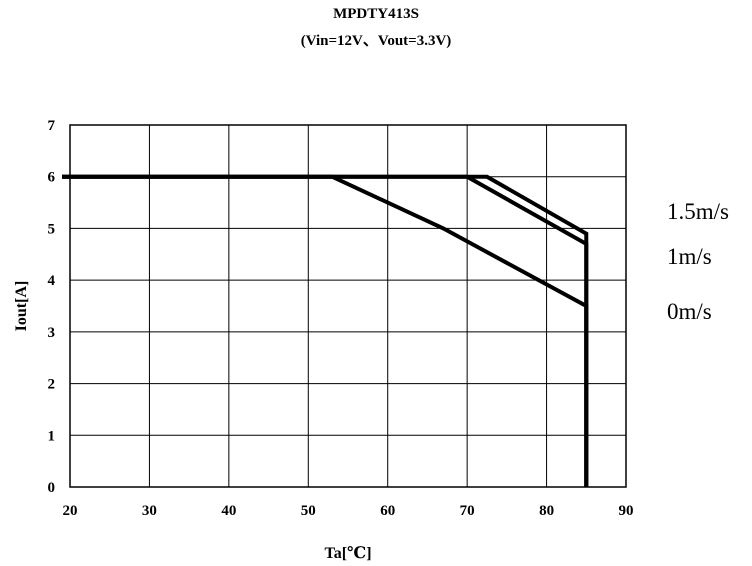  I want to click on y-tick-label: 4, so click(52, 281).